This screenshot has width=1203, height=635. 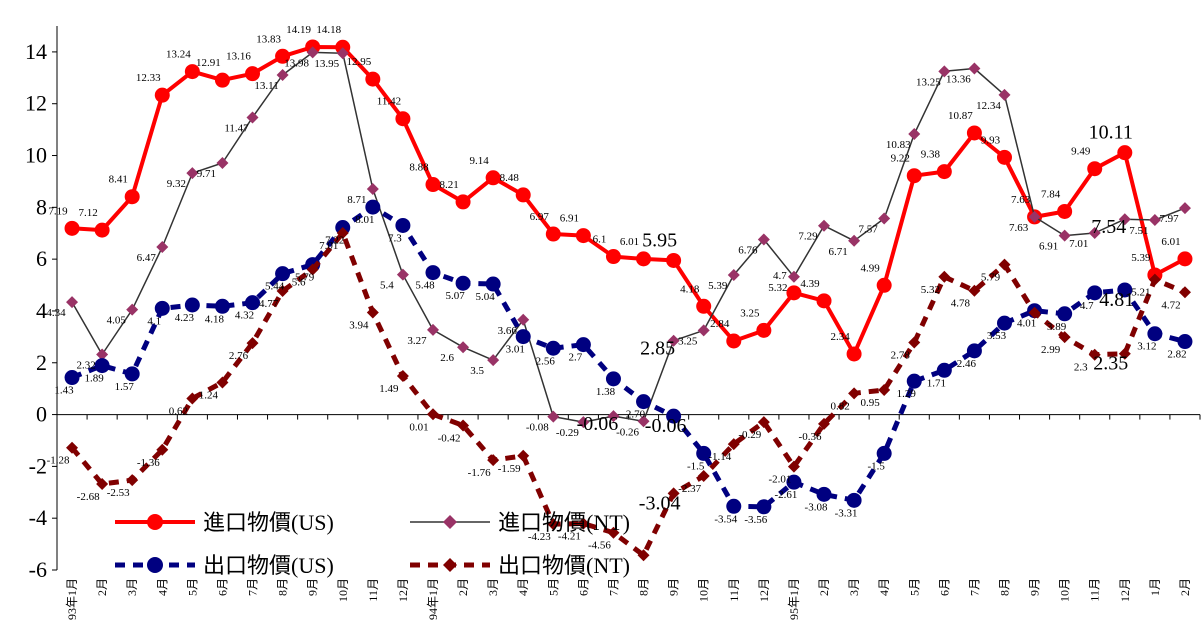 I want to click on data-label: -0.36, so click(x=810, y=437).